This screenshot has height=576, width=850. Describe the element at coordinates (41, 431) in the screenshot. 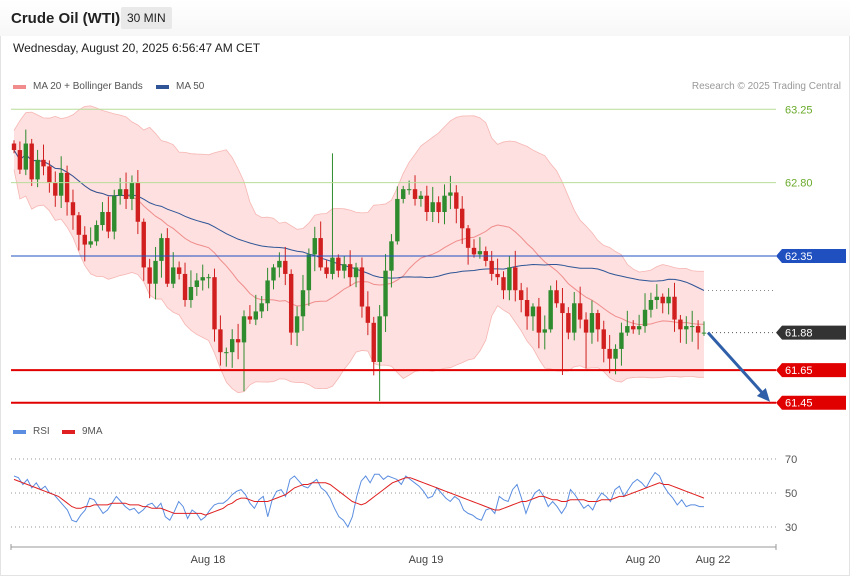

I see `legend-rsi-label: RSI` at that location.